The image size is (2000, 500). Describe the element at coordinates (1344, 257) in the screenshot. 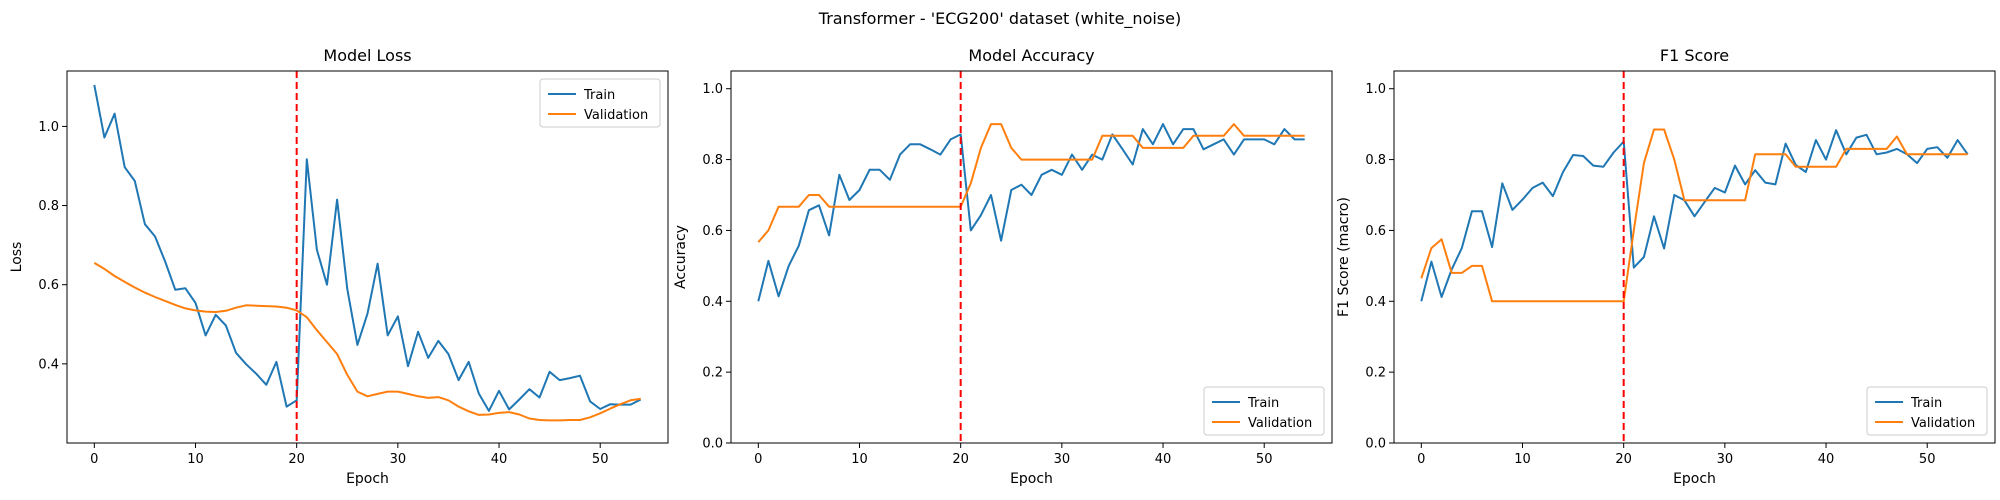

I see `y-axis-label: F1 Score (macro)` at that location.